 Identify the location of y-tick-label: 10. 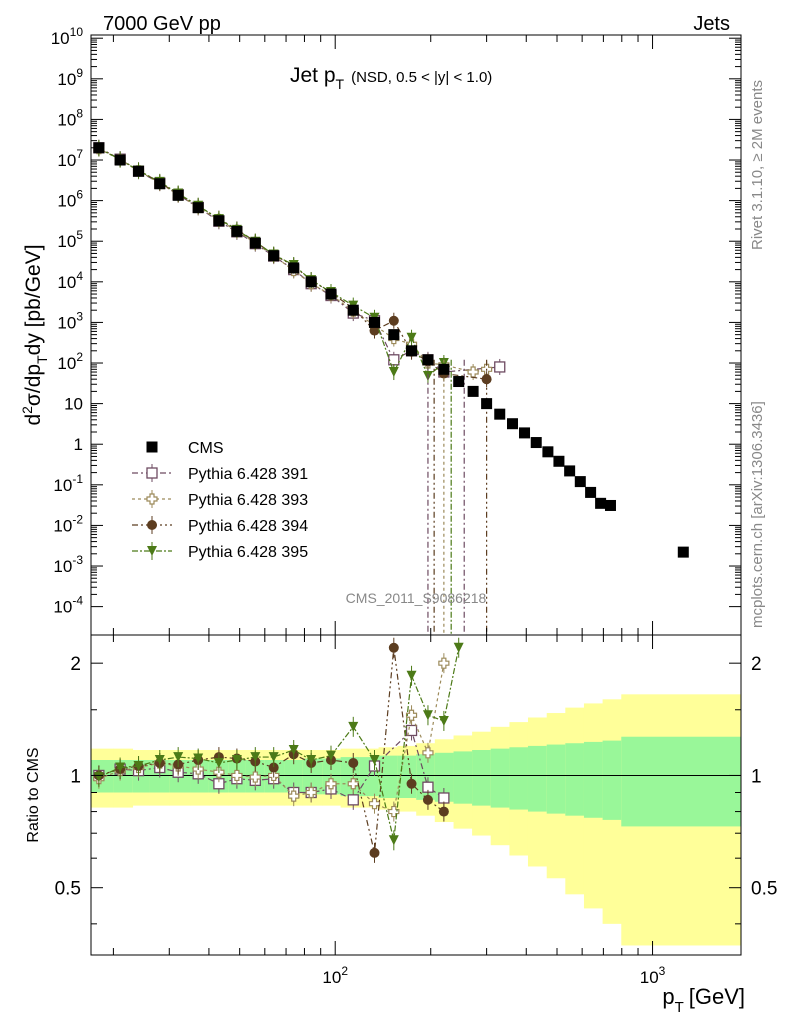
(73, 404).